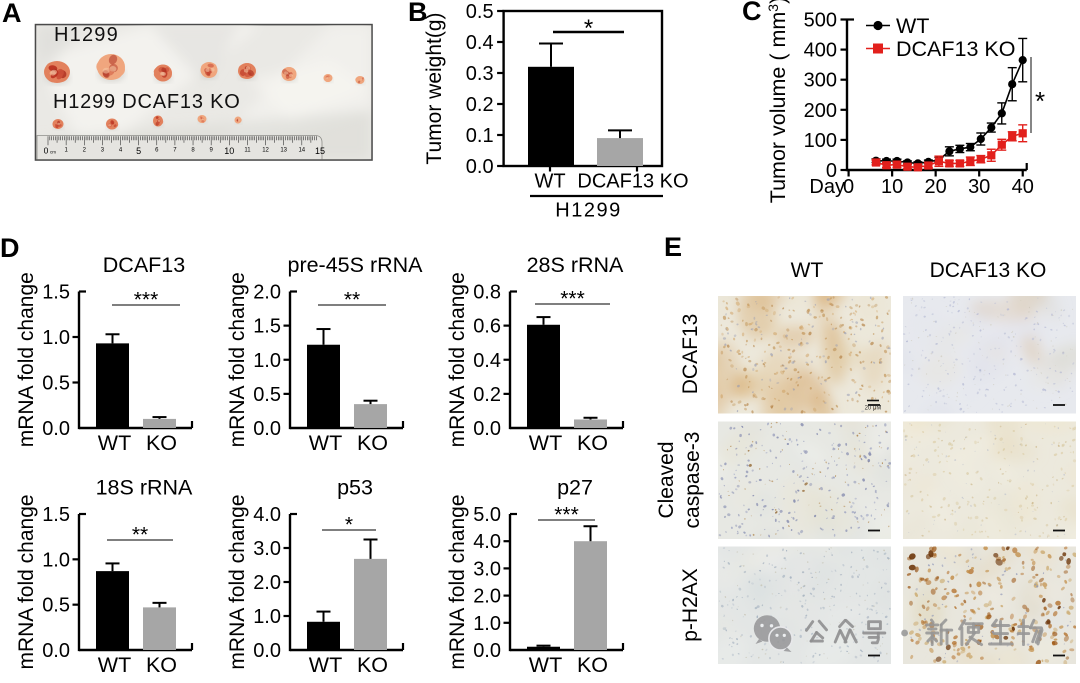 Image resolution: width=1080 pixels, height=683 pixels. Describe the element at coordinates (820, 51) in the screenshot. I see `svg-text: 400` at that location.